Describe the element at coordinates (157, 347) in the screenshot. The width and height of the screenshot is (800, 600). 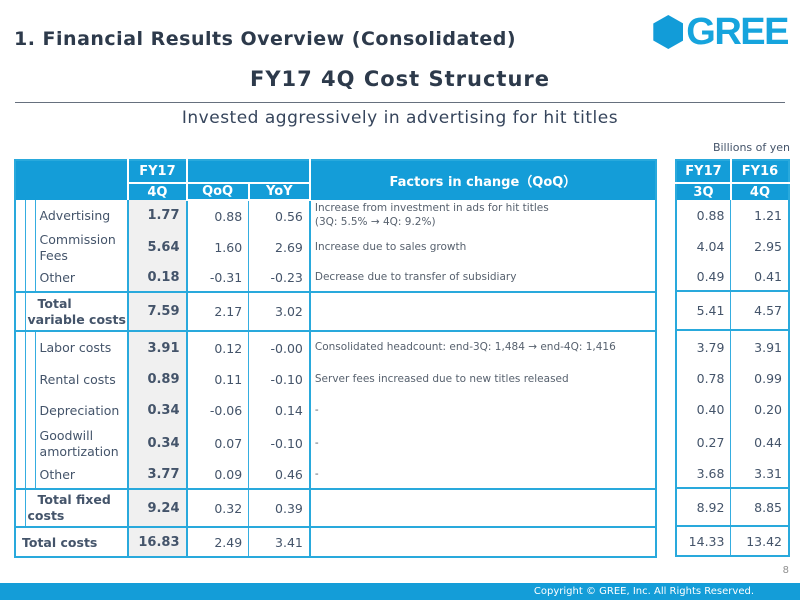
I see `cell-fy17-4q: 3.91` at that location.